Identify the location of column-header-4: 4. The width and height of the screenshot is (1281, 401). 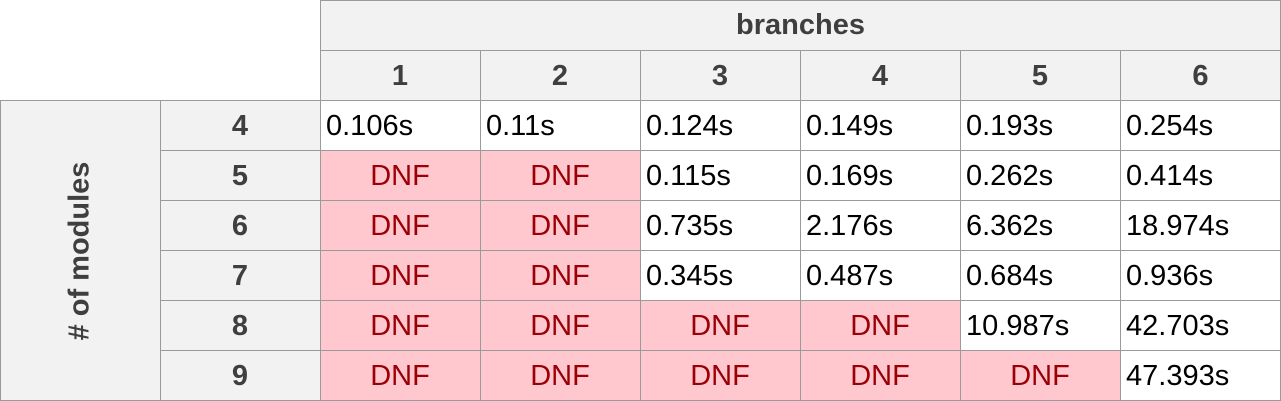
(880, 76).